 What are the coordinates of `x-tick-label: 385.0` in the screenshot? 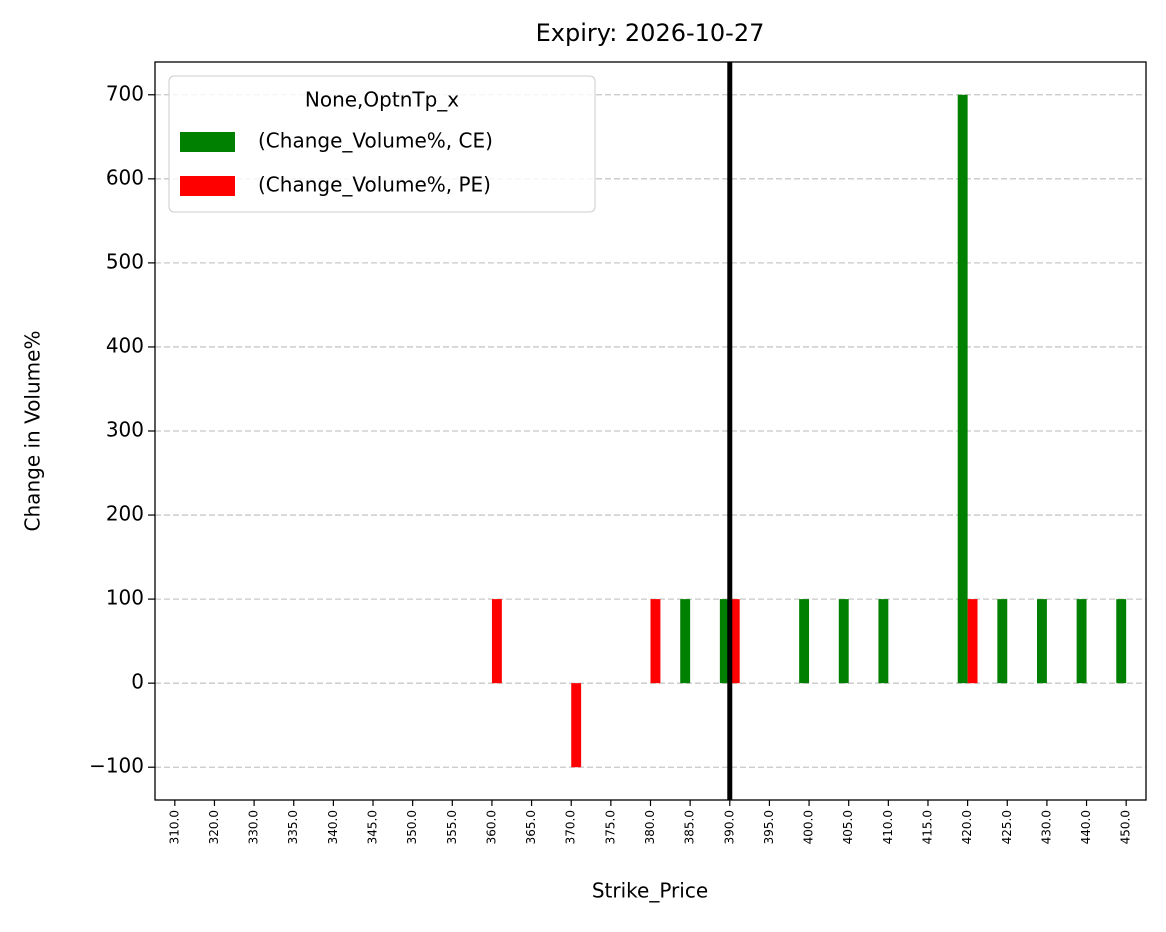 It's located at (690, 827).